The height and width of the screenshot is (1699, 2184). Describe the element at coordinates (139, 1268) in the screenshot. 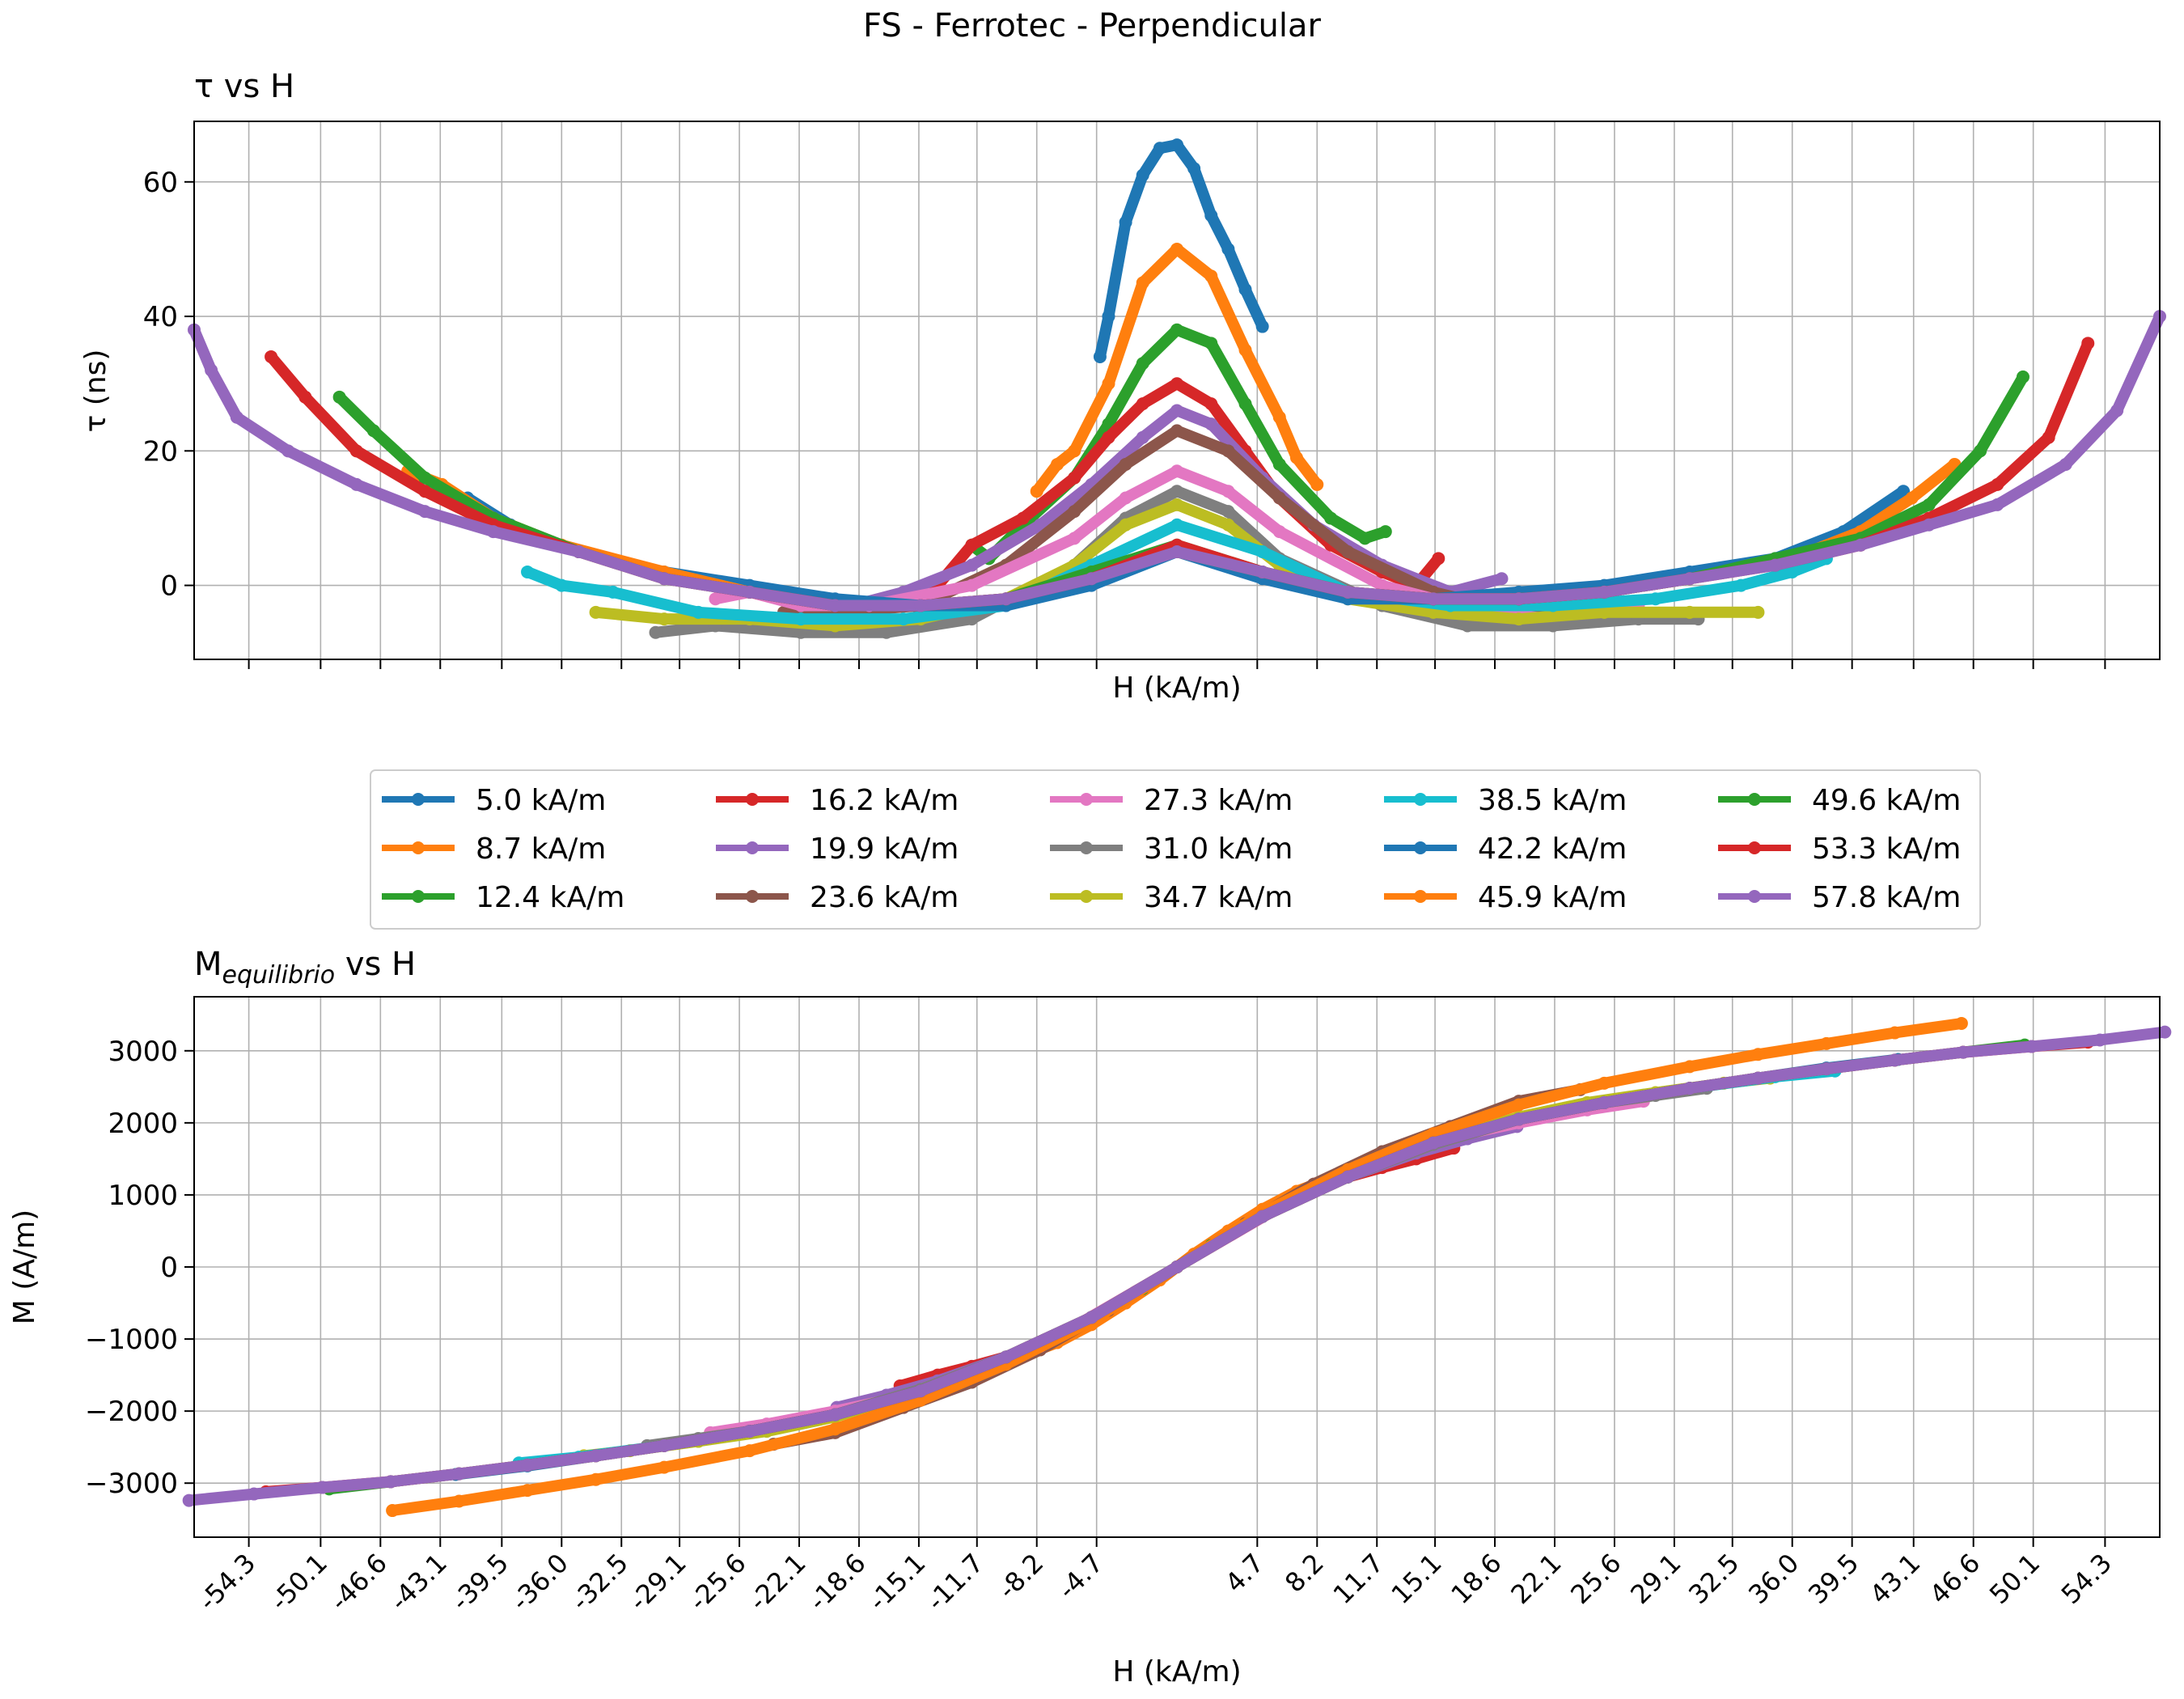

I see `bottom-y-ticks: −3000 −2000 −1000 0 1000 2000 3000` at that location.